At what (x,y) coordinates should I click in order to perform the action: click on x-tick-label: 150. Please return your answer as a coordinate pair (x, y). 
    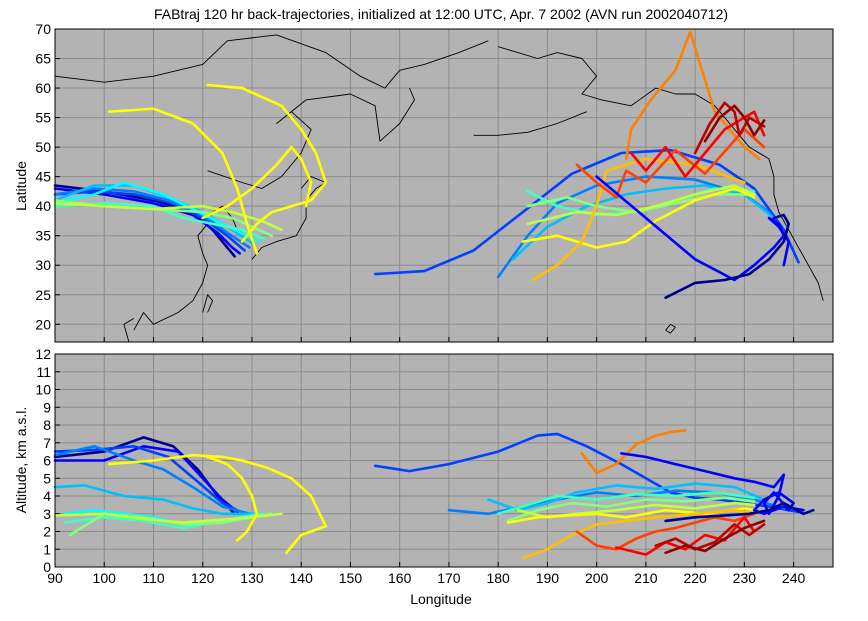
    Looking at the image, I should click on (351, 578).